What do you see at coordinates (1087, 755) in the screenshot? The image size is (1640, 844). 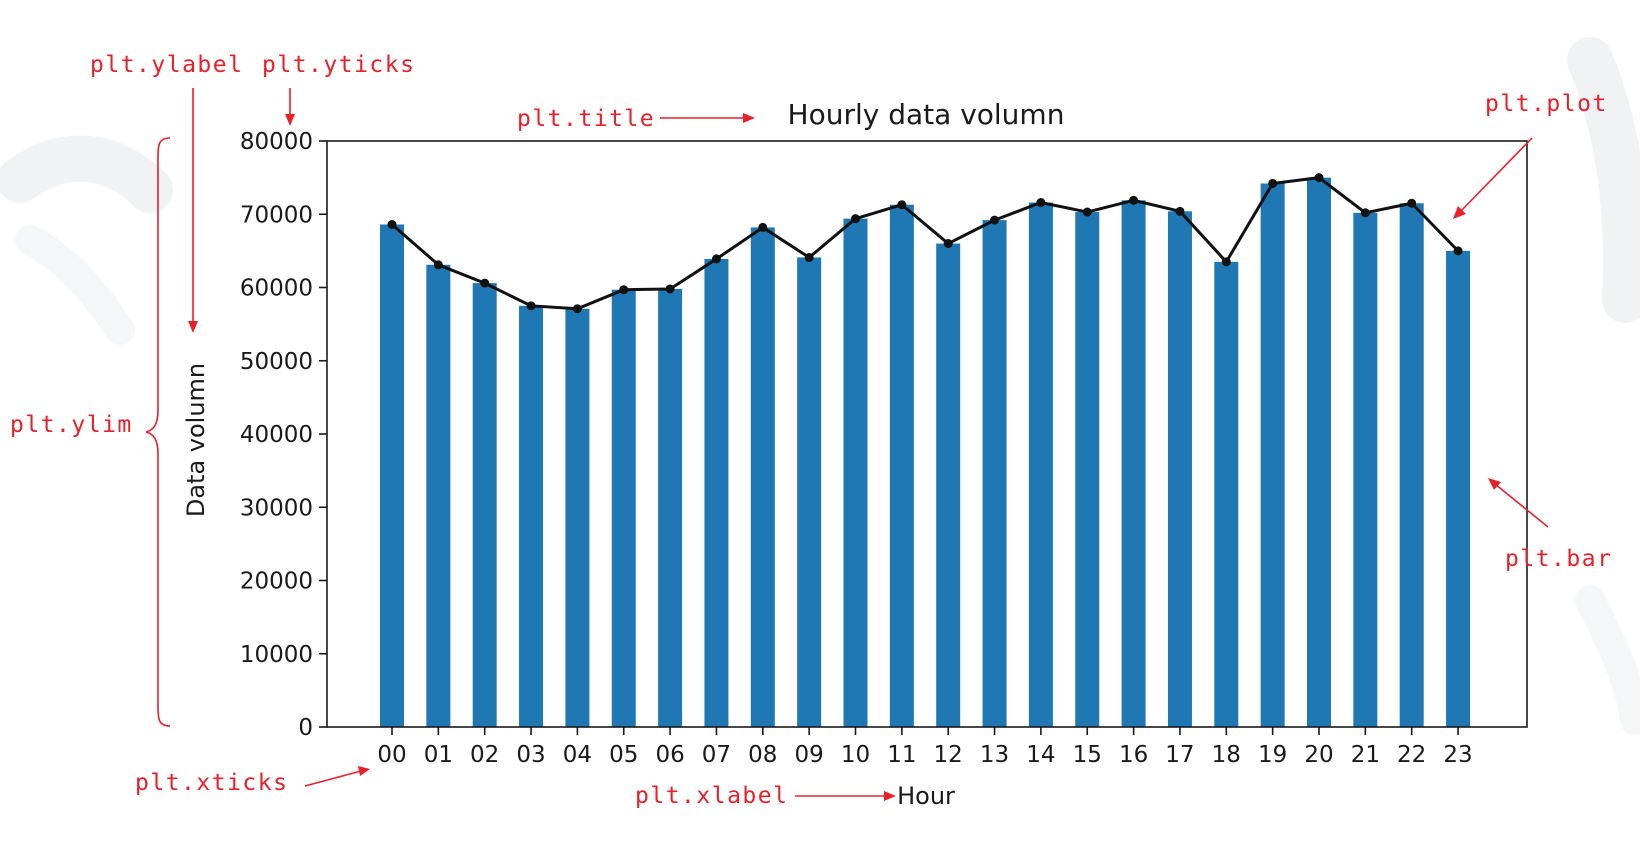 I see `x-tick-label: 15` at bounding box center [1087, 755].